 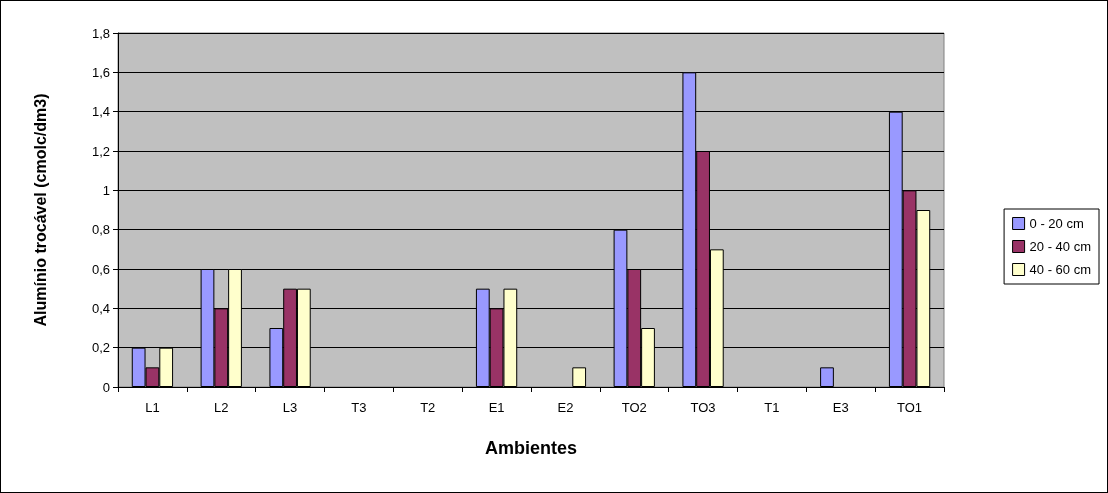 What do you see at coordinates (106, 387) in the screenshot?
I see `y-tick-label: 0` at bounding box center [106, 387].